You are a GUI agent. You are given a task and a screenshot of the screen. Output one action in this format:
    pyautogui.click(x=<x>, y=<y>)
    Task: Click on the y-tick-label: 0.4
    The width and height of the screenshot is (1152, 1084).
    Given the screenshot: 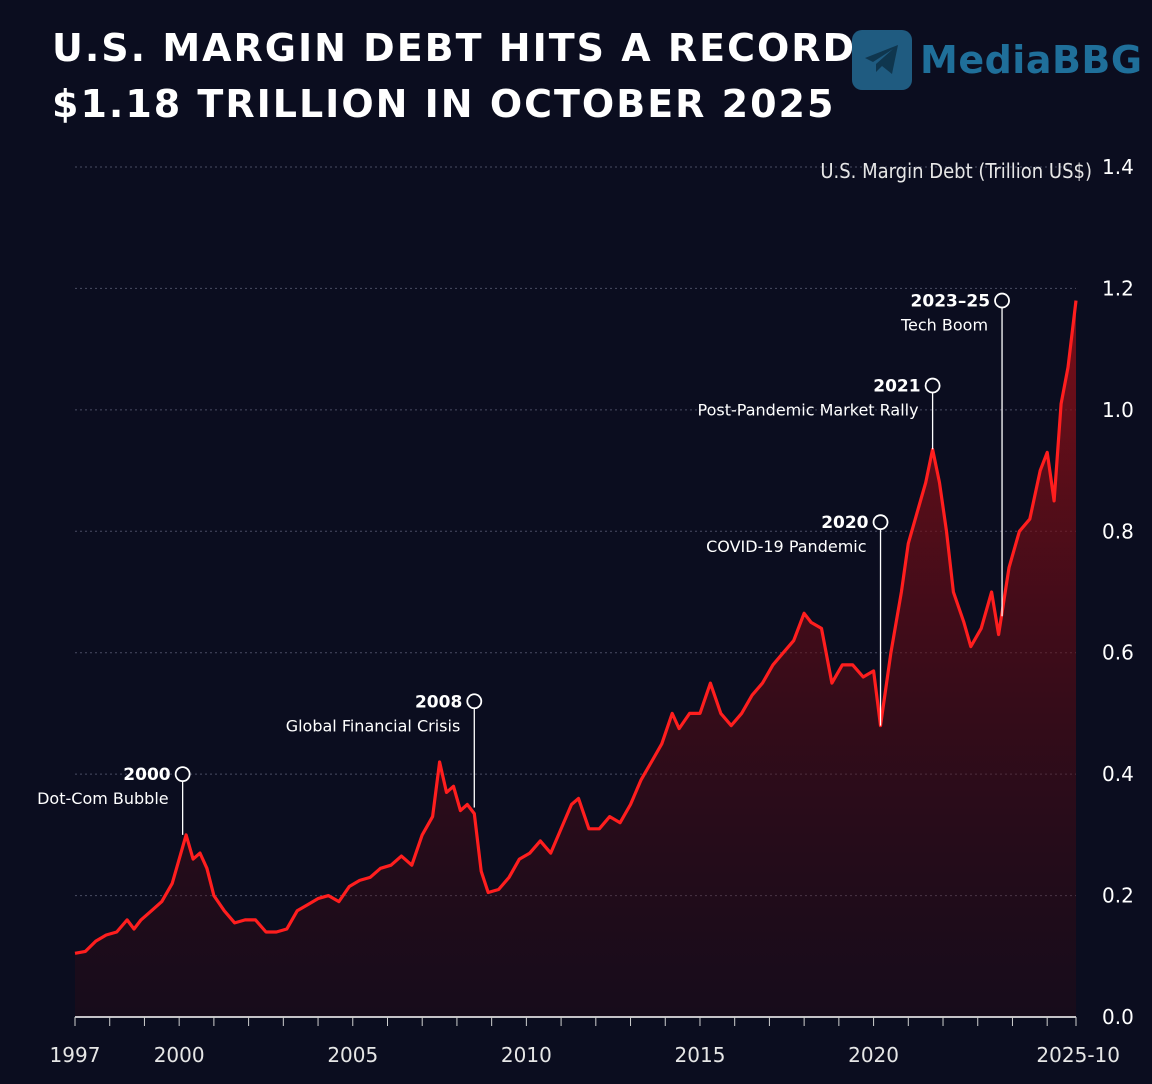 What is the action you would take?
    pyautogui.click(x=1118, y=774)
    